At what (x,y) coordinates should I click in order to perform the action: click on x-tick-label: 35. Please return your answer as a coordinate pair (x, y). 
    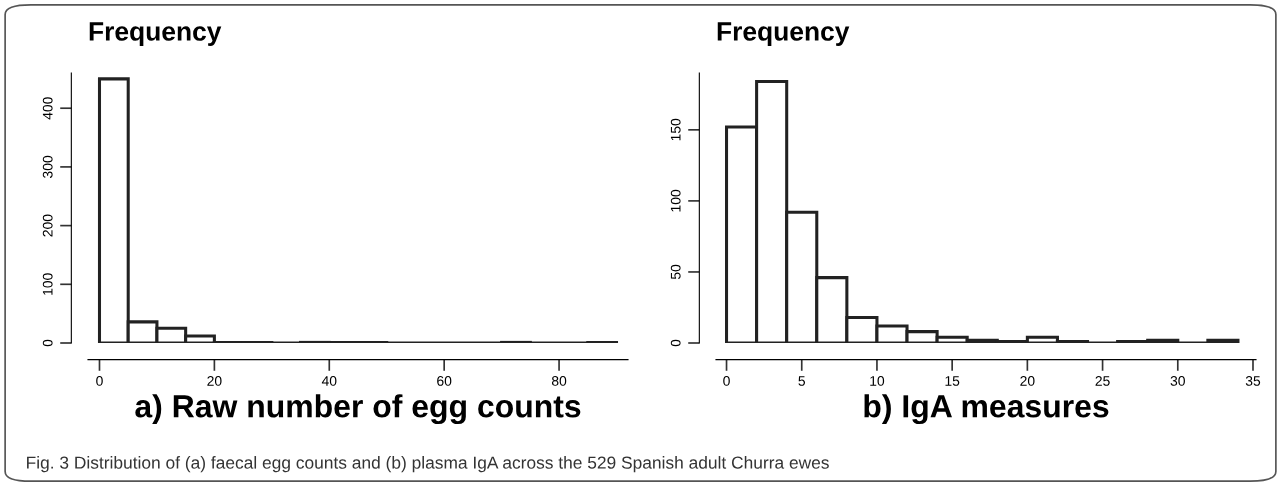
    Looking at the image, I should click on (1253, 381).